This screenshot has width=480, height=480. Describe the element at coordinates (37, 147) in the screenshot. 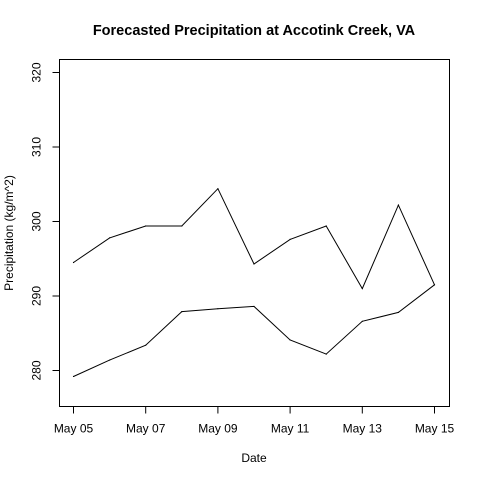

I see `y-tick-label: 310` at that location.